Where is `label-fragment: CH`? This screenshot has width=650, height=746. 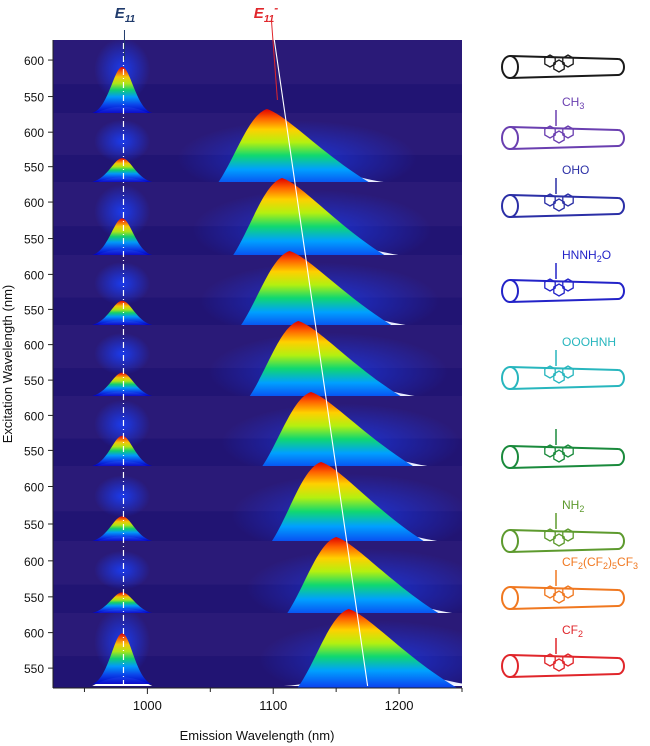
label-fragment: CH is located at coordinates (570, 102).